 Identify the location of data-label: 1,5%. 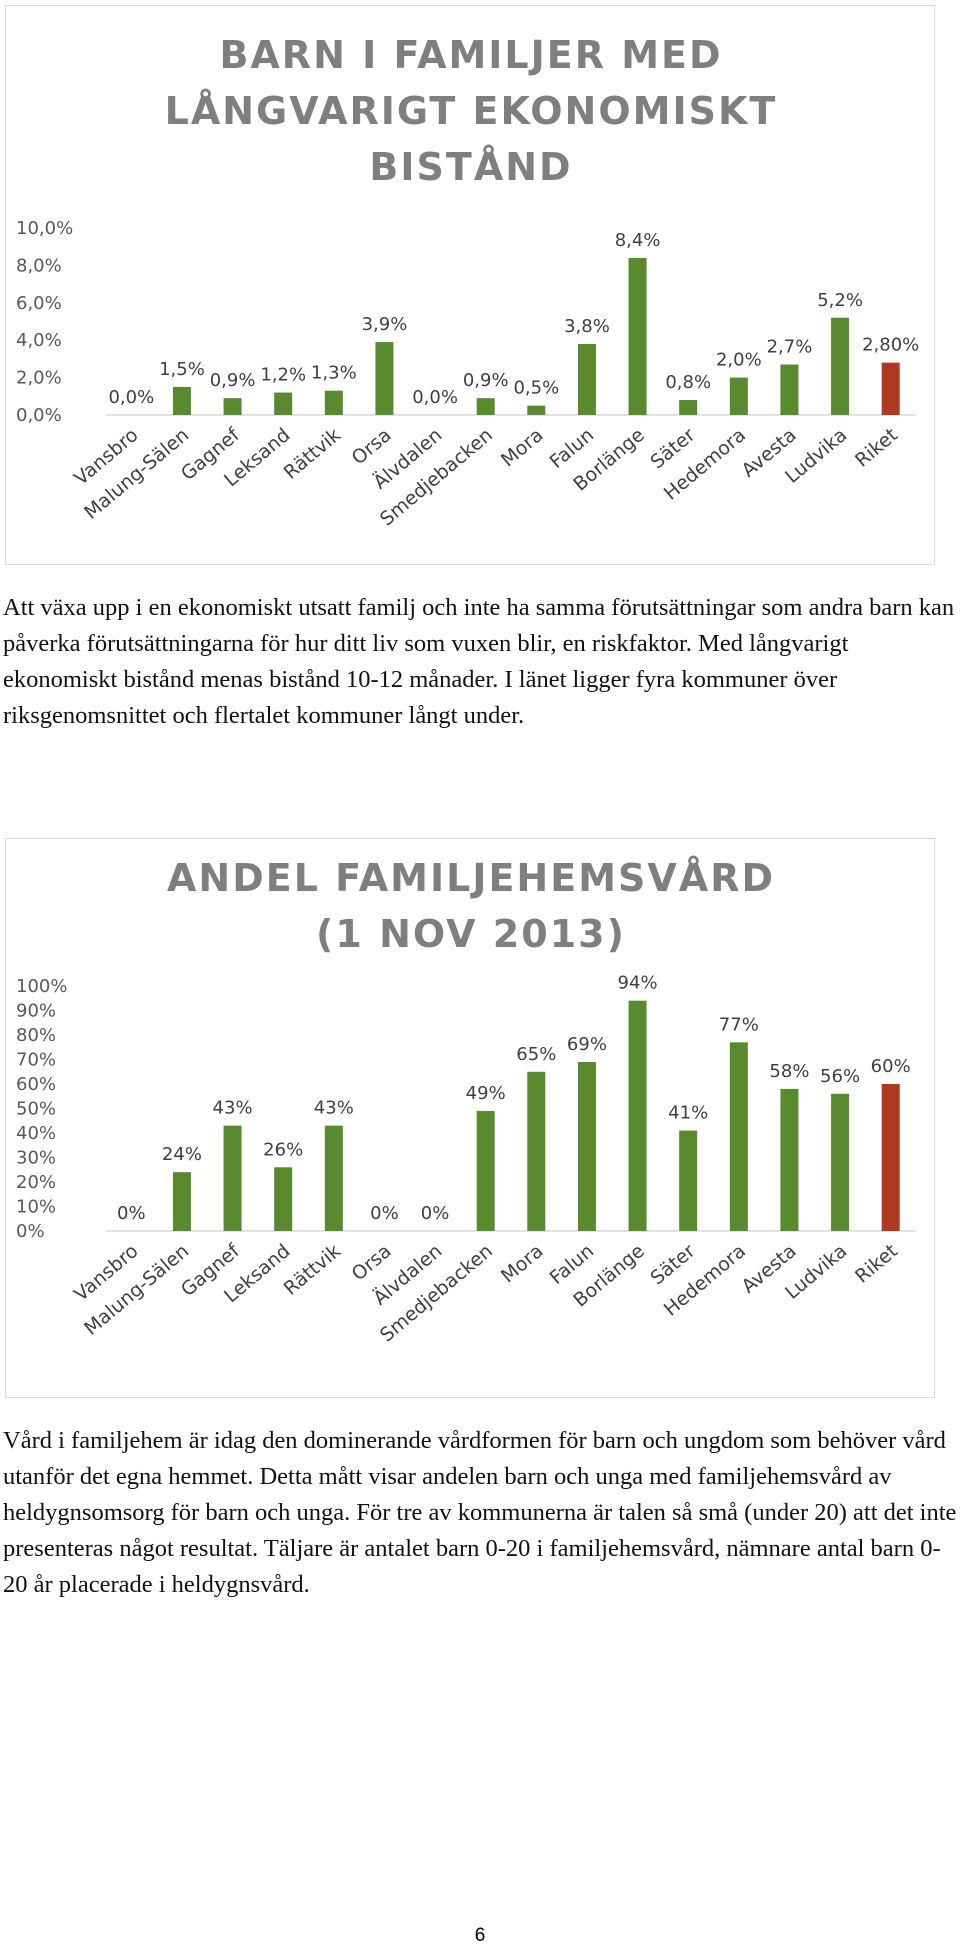
(182, 369).